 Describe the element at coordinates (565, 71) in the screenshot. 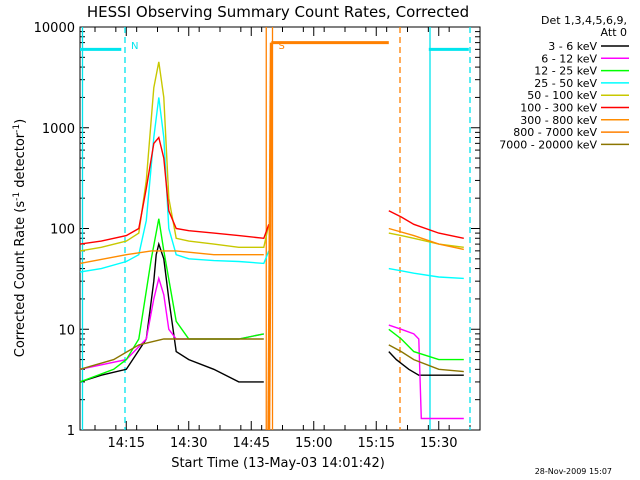

I see `legend-label: 12 - 25 keV` at that location.